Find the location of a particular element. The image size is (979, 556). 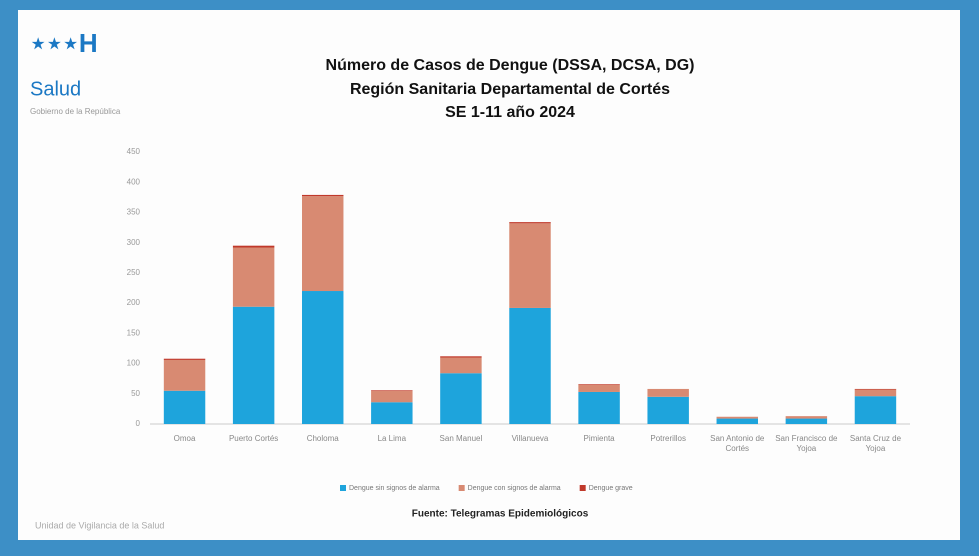

x-tick-label: Potrerillos is located at coordinates (668, 438).